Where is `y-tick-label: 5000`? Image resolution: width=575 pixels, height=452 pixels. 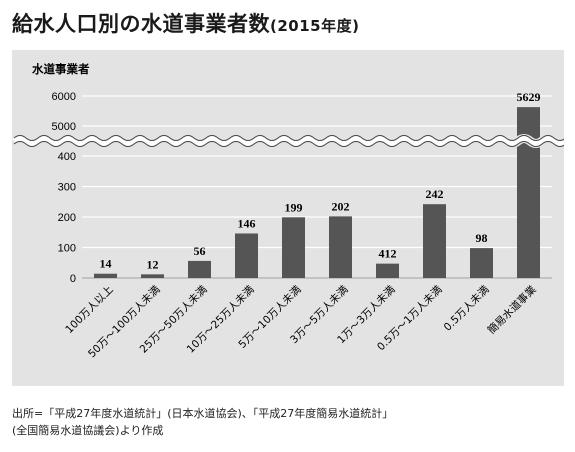 y-tick-label: 5000 is located at coordinates (64, 127).